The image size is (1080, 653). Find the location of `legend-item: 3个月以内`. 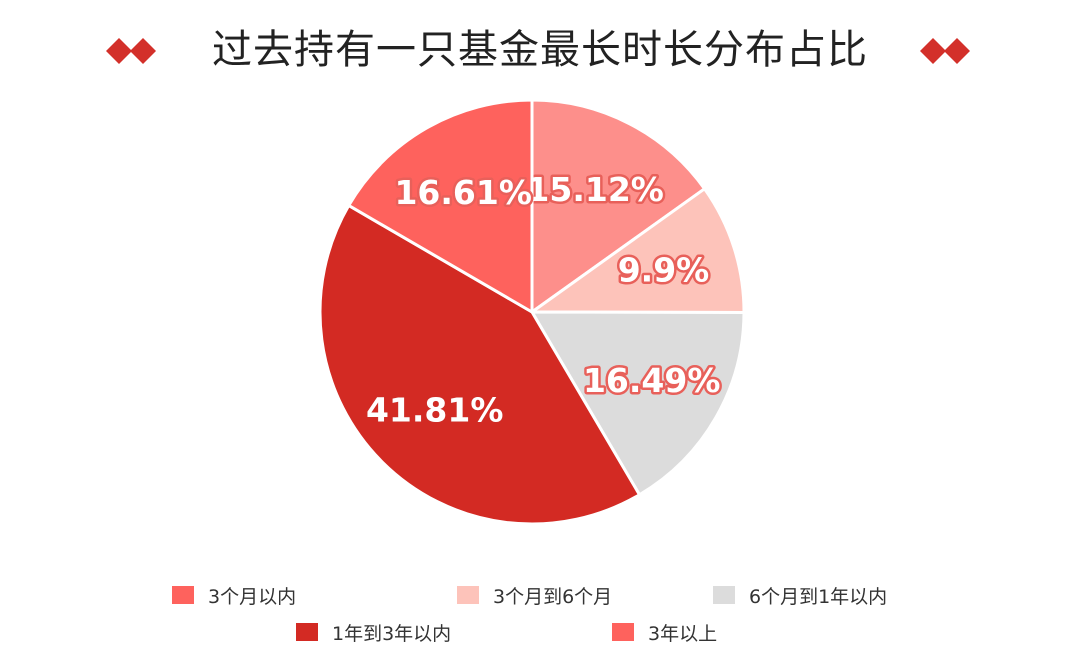

legend-item: 3个月以内 is located at coordinates (234, 595).